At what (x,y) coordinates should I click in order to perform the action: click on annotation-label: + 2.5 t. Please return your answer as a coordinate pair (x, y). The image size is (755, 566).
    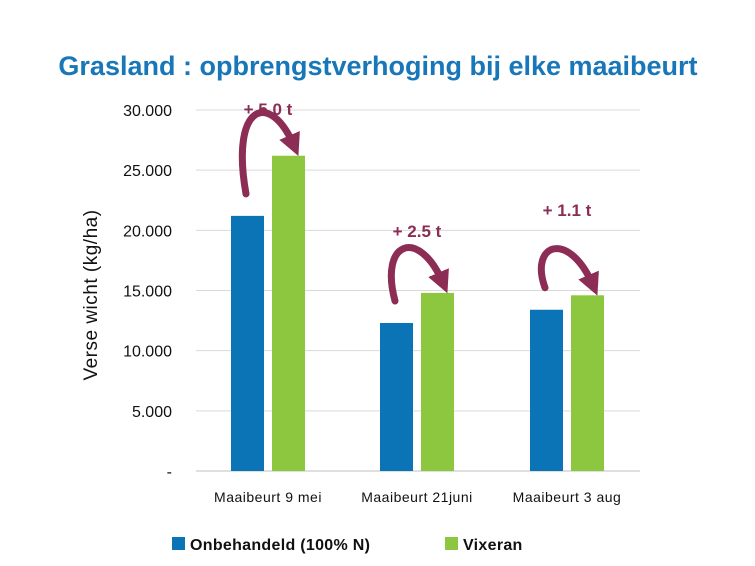
    Looking at the image, I should click on (417, 231).